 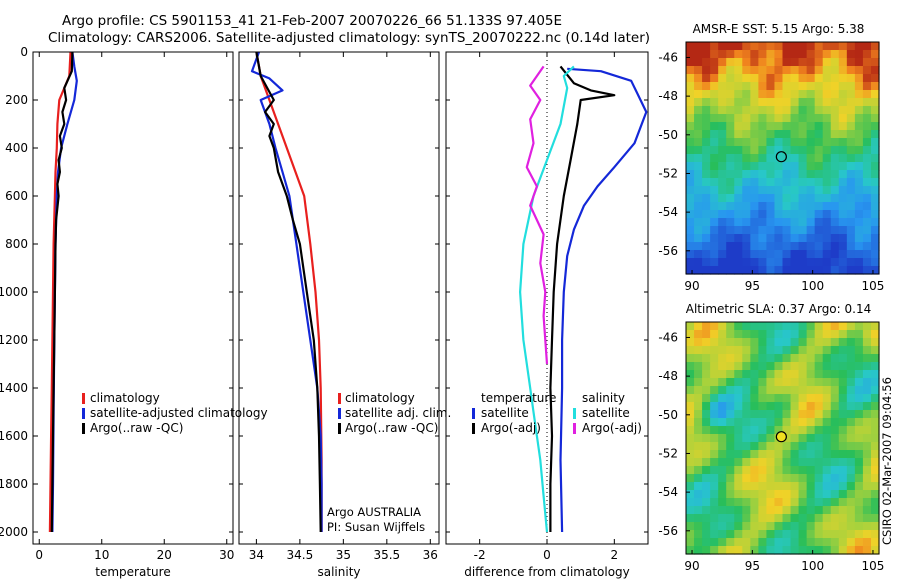 I want to click on x-tick-label: 90, so click(x=691, y=566).